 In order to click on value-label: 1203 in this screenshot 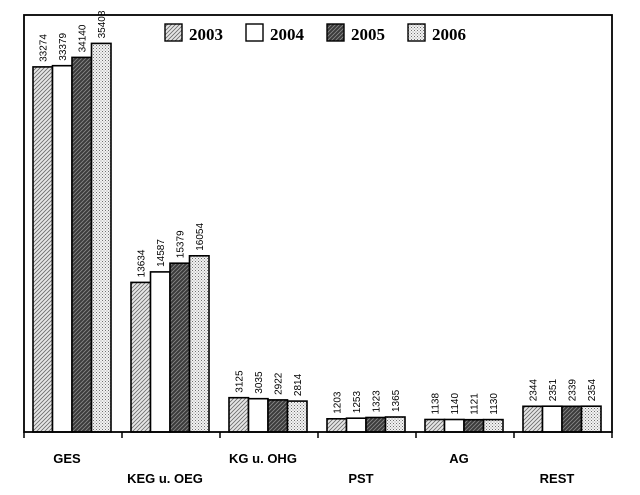, I will do `click(337, 402)`.